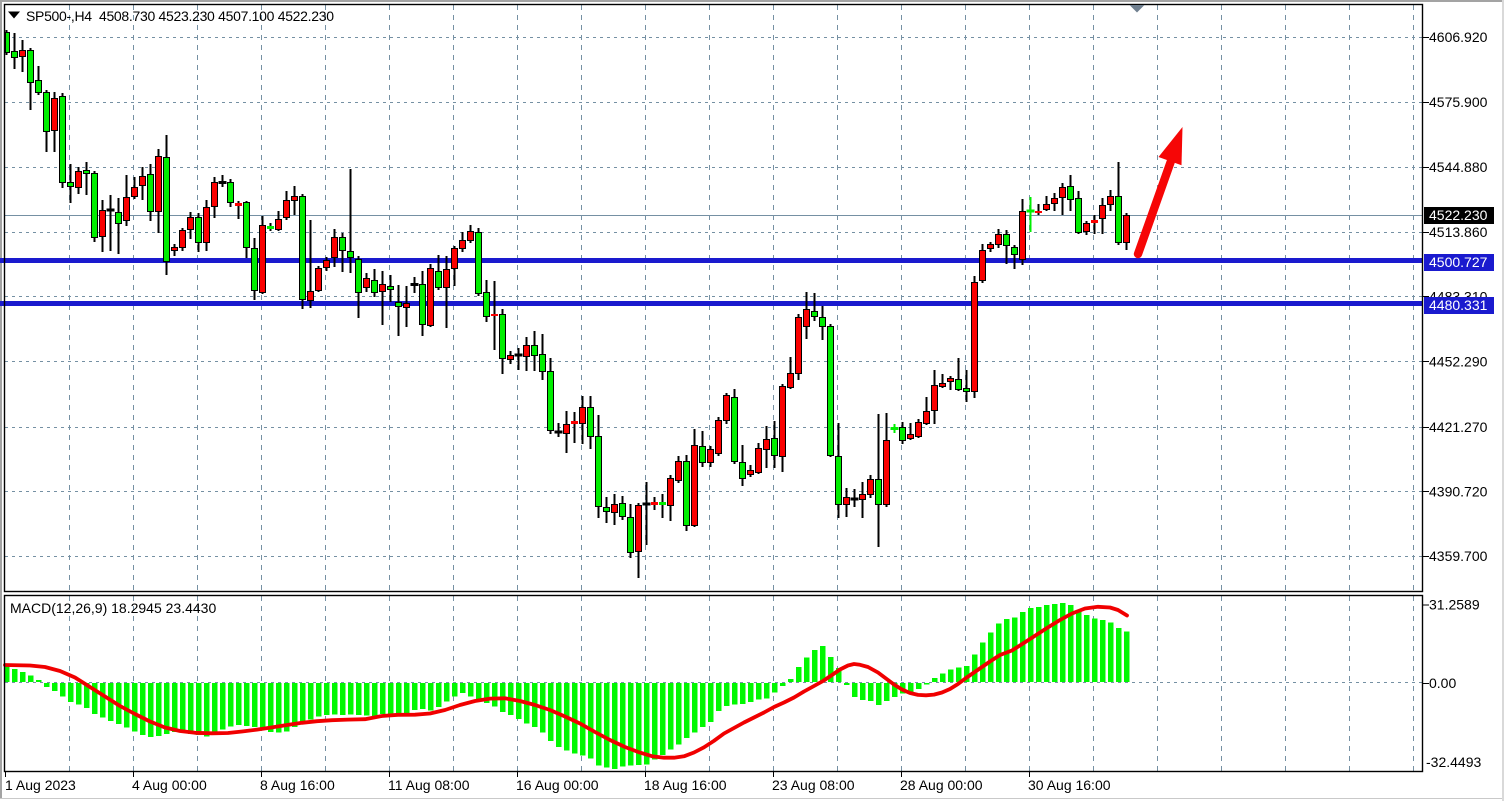 This screenshot has height=801, width=1504. What do you see at coordinates (1442, 683) in the screenshot?
I see `svg-text: 0.00` at bounding box center [1442, 683].